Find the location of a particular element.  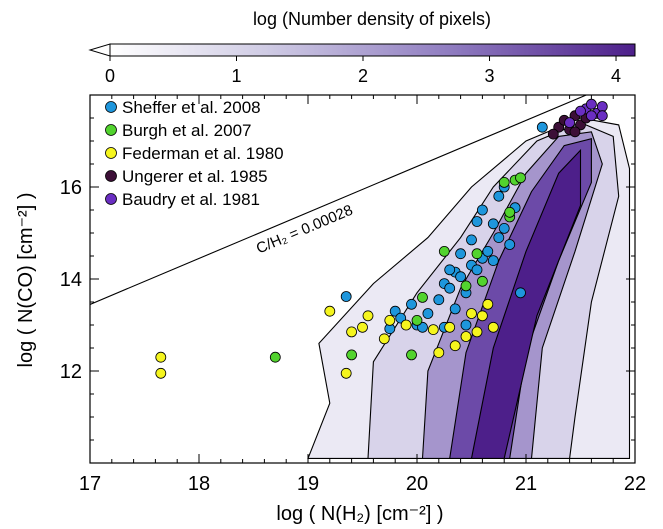

x-tick-label-22: 22 is located at coordinates (635, 484).